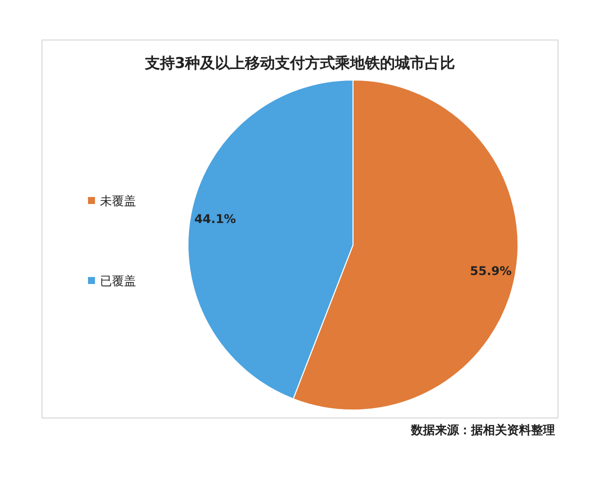  Describe the element at coordinates (482, 430) in the screenshot. I see `source-note: 数据来源：据相关资料整理` at that location.